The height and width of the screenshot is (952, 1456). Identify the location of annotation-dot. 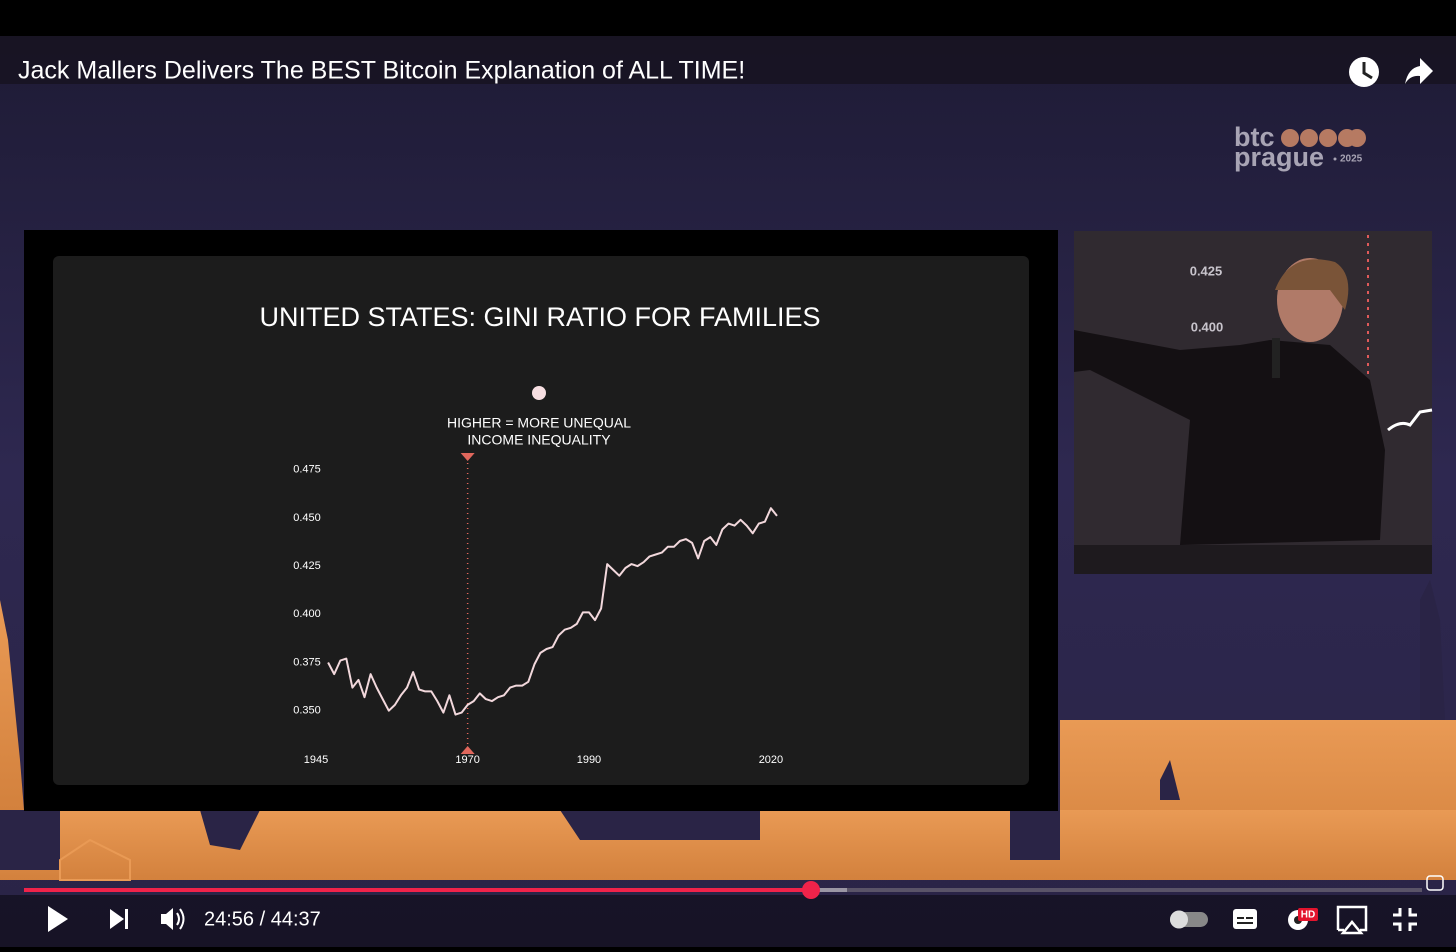
(539, 393).